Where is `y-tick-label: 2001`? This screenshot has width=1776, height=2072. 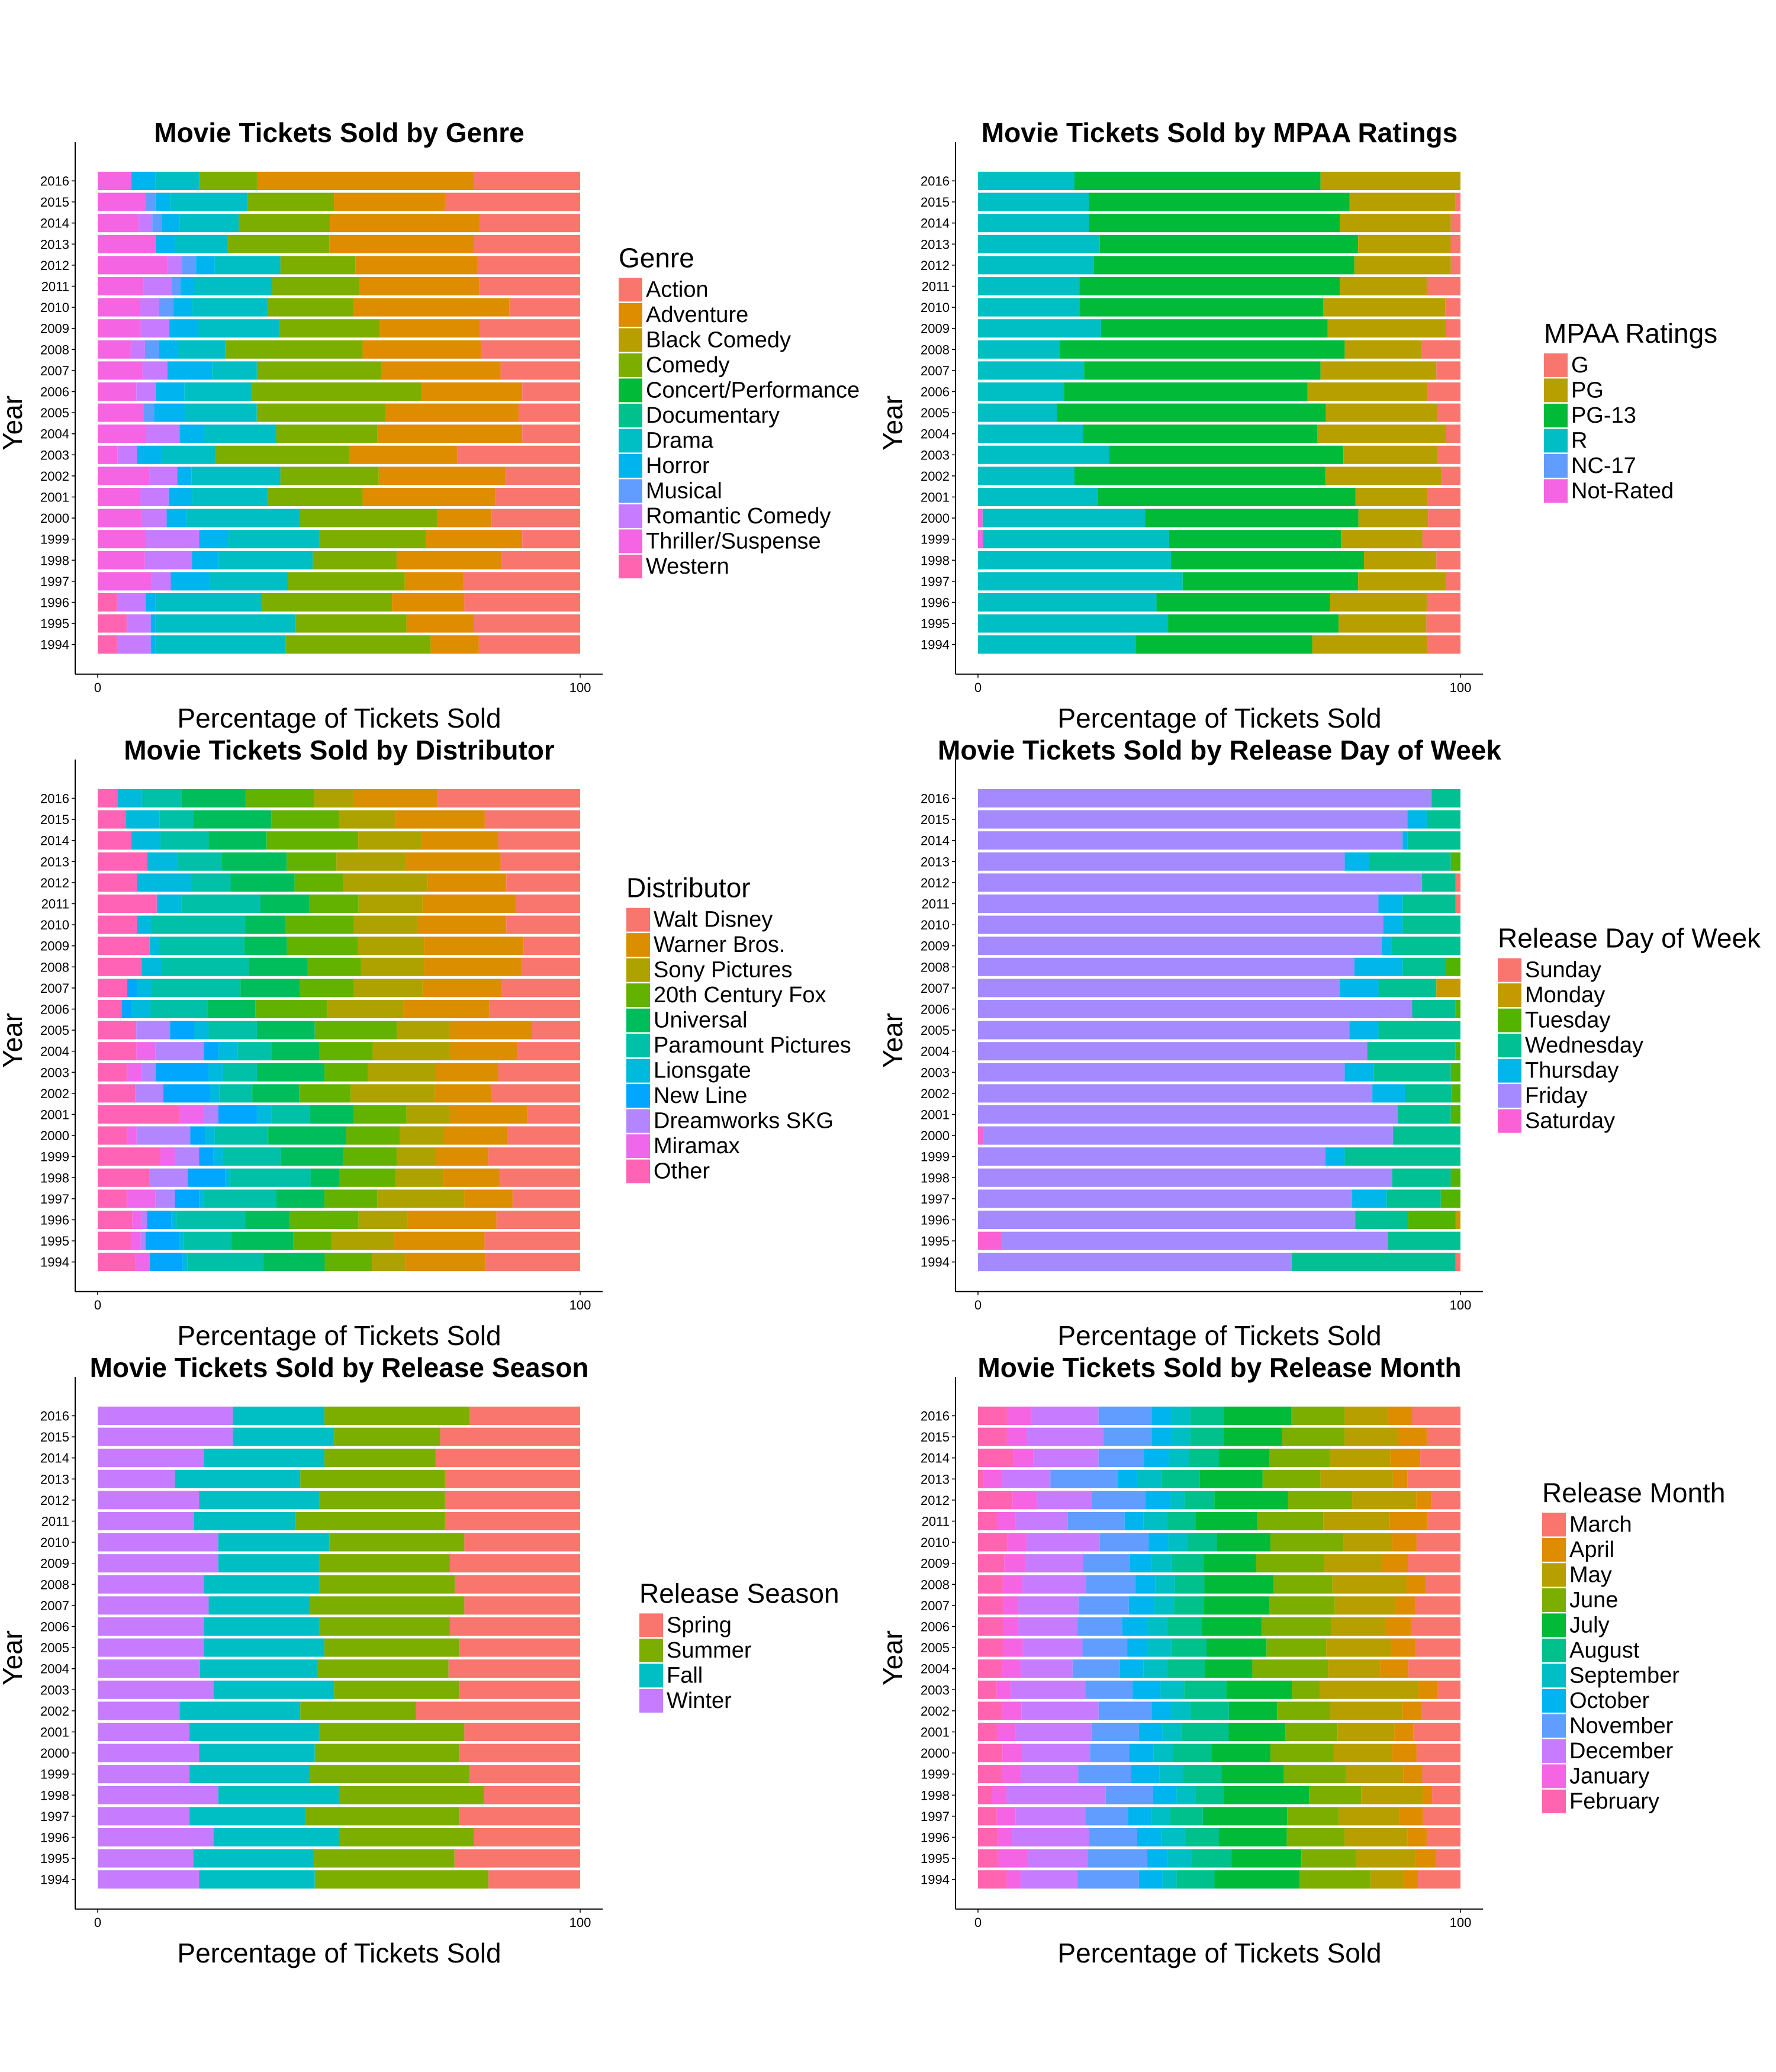 y-tick-label: 2001 is located at coordinates (935, 497).